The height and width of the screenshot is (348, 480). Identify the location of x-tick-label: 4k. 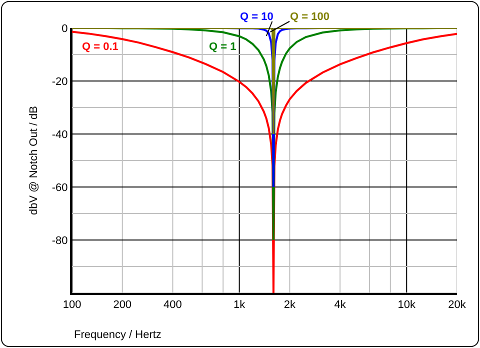
(340, 305).